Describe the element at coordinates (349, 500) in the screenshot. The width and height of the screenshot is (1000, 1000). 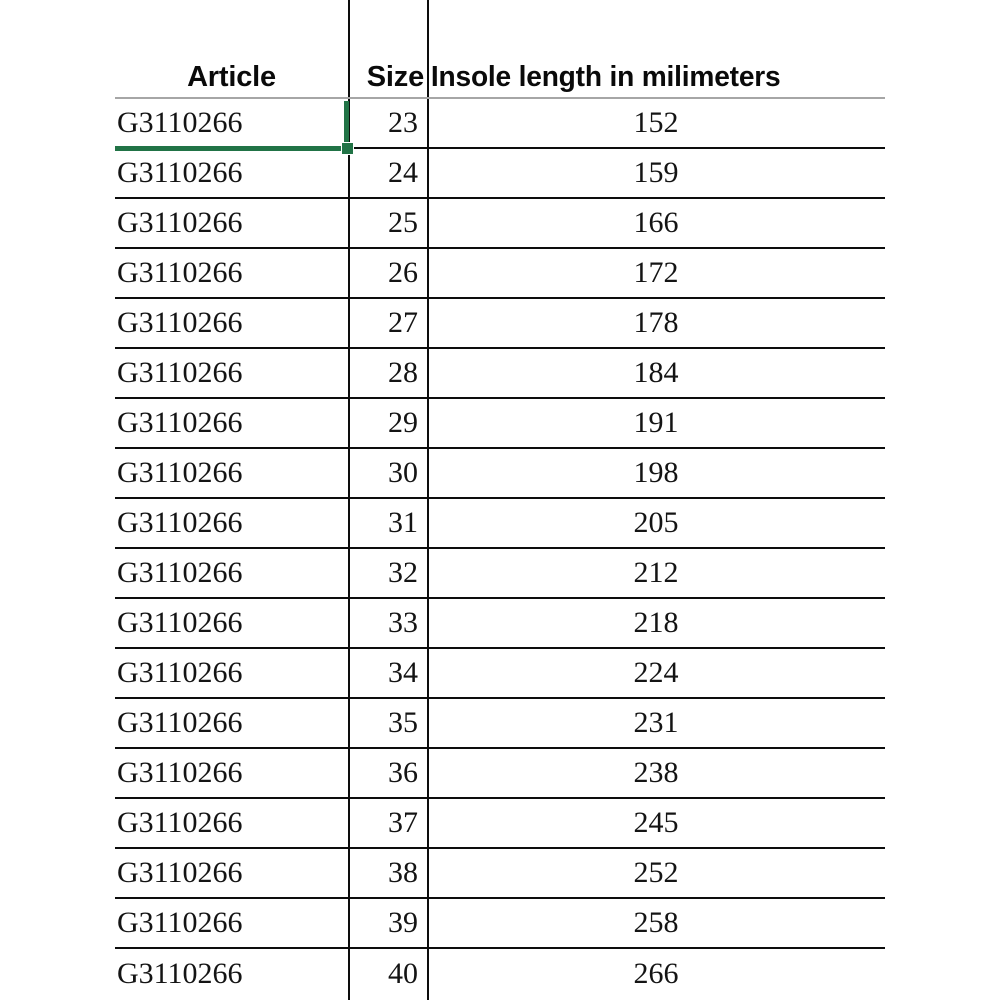
I see `column-separator-article-size` at that location.